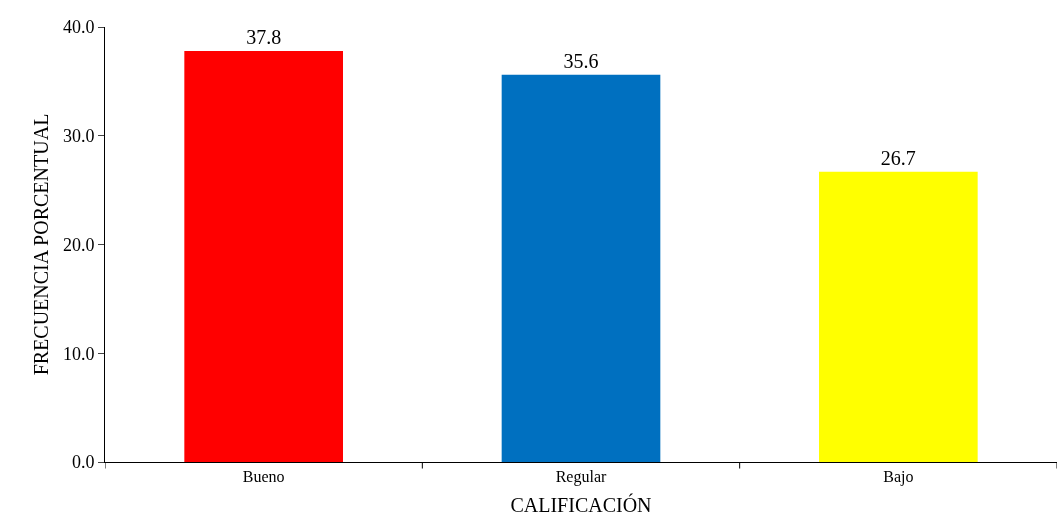 The image size is (1059, 532). Describe the element at coordinates (263, 477) in the screenshot. I see `x-tick-label: Bueno` at that location.